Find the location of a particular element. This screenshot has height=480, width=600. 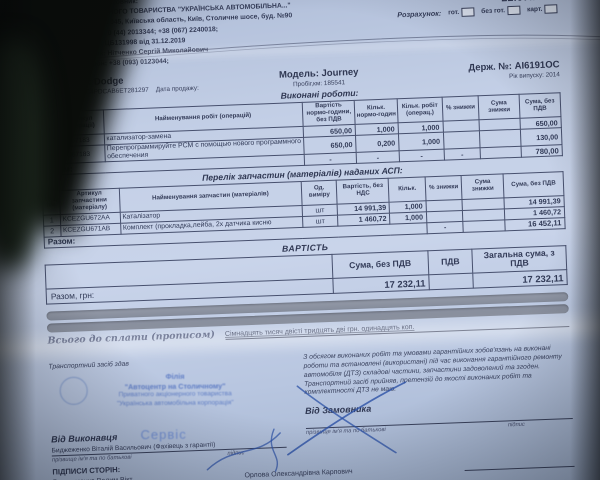

vehicle-right: Держ. №: АІ6191ОС Рік випуску: 2014 is located at coordinates (479, 72).